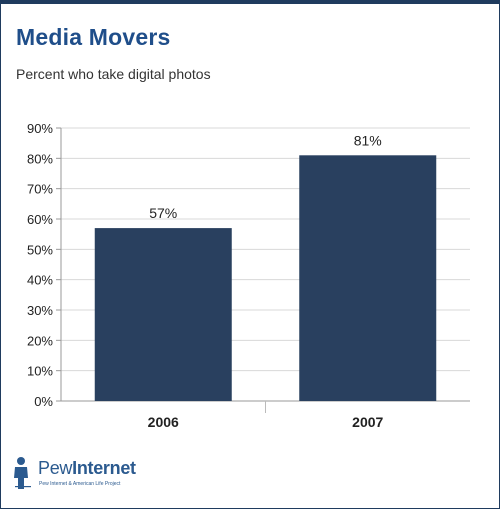 The height and width of the screenshot is (509, 500). What do you see at coordinates (40, 280) in the screenshot?
I see `y-tick-label: 40%` at bounding box center [40, 280].